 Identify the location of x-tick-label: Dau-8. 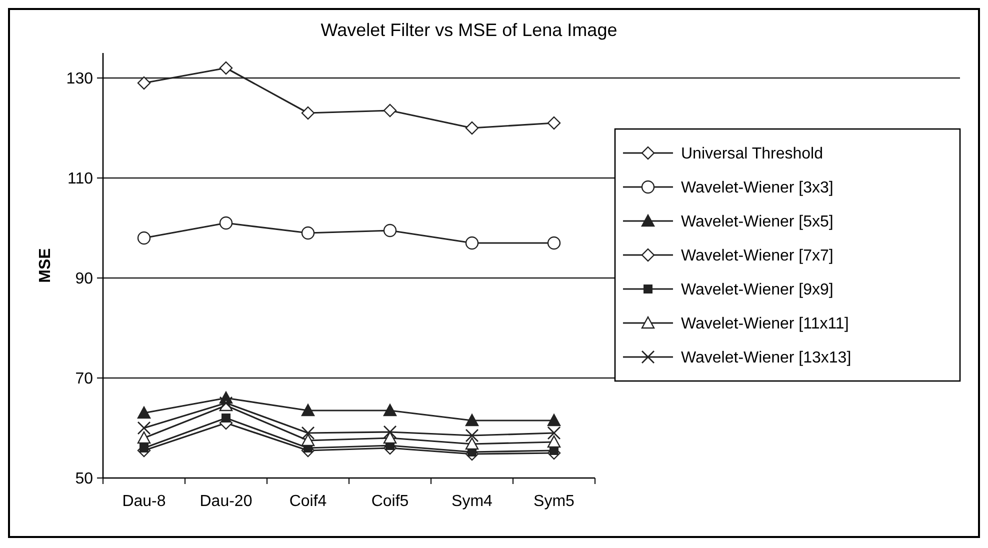
(144, 501).